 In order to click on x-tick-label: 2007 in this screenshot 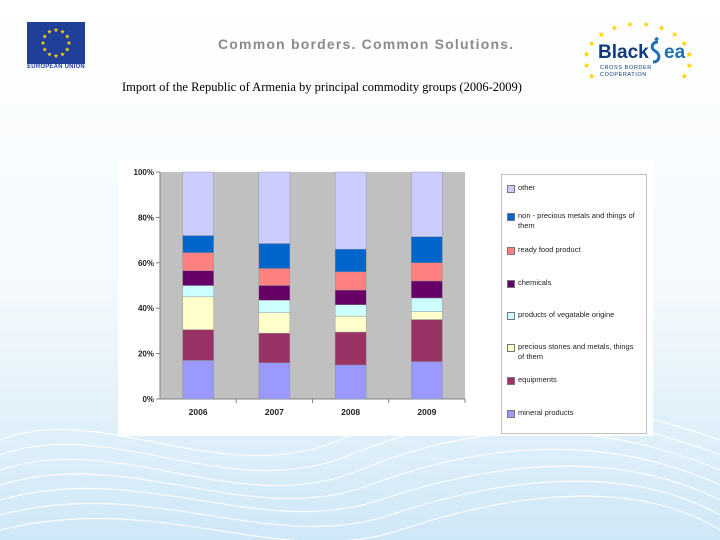, I will do `click(274, 412)`.